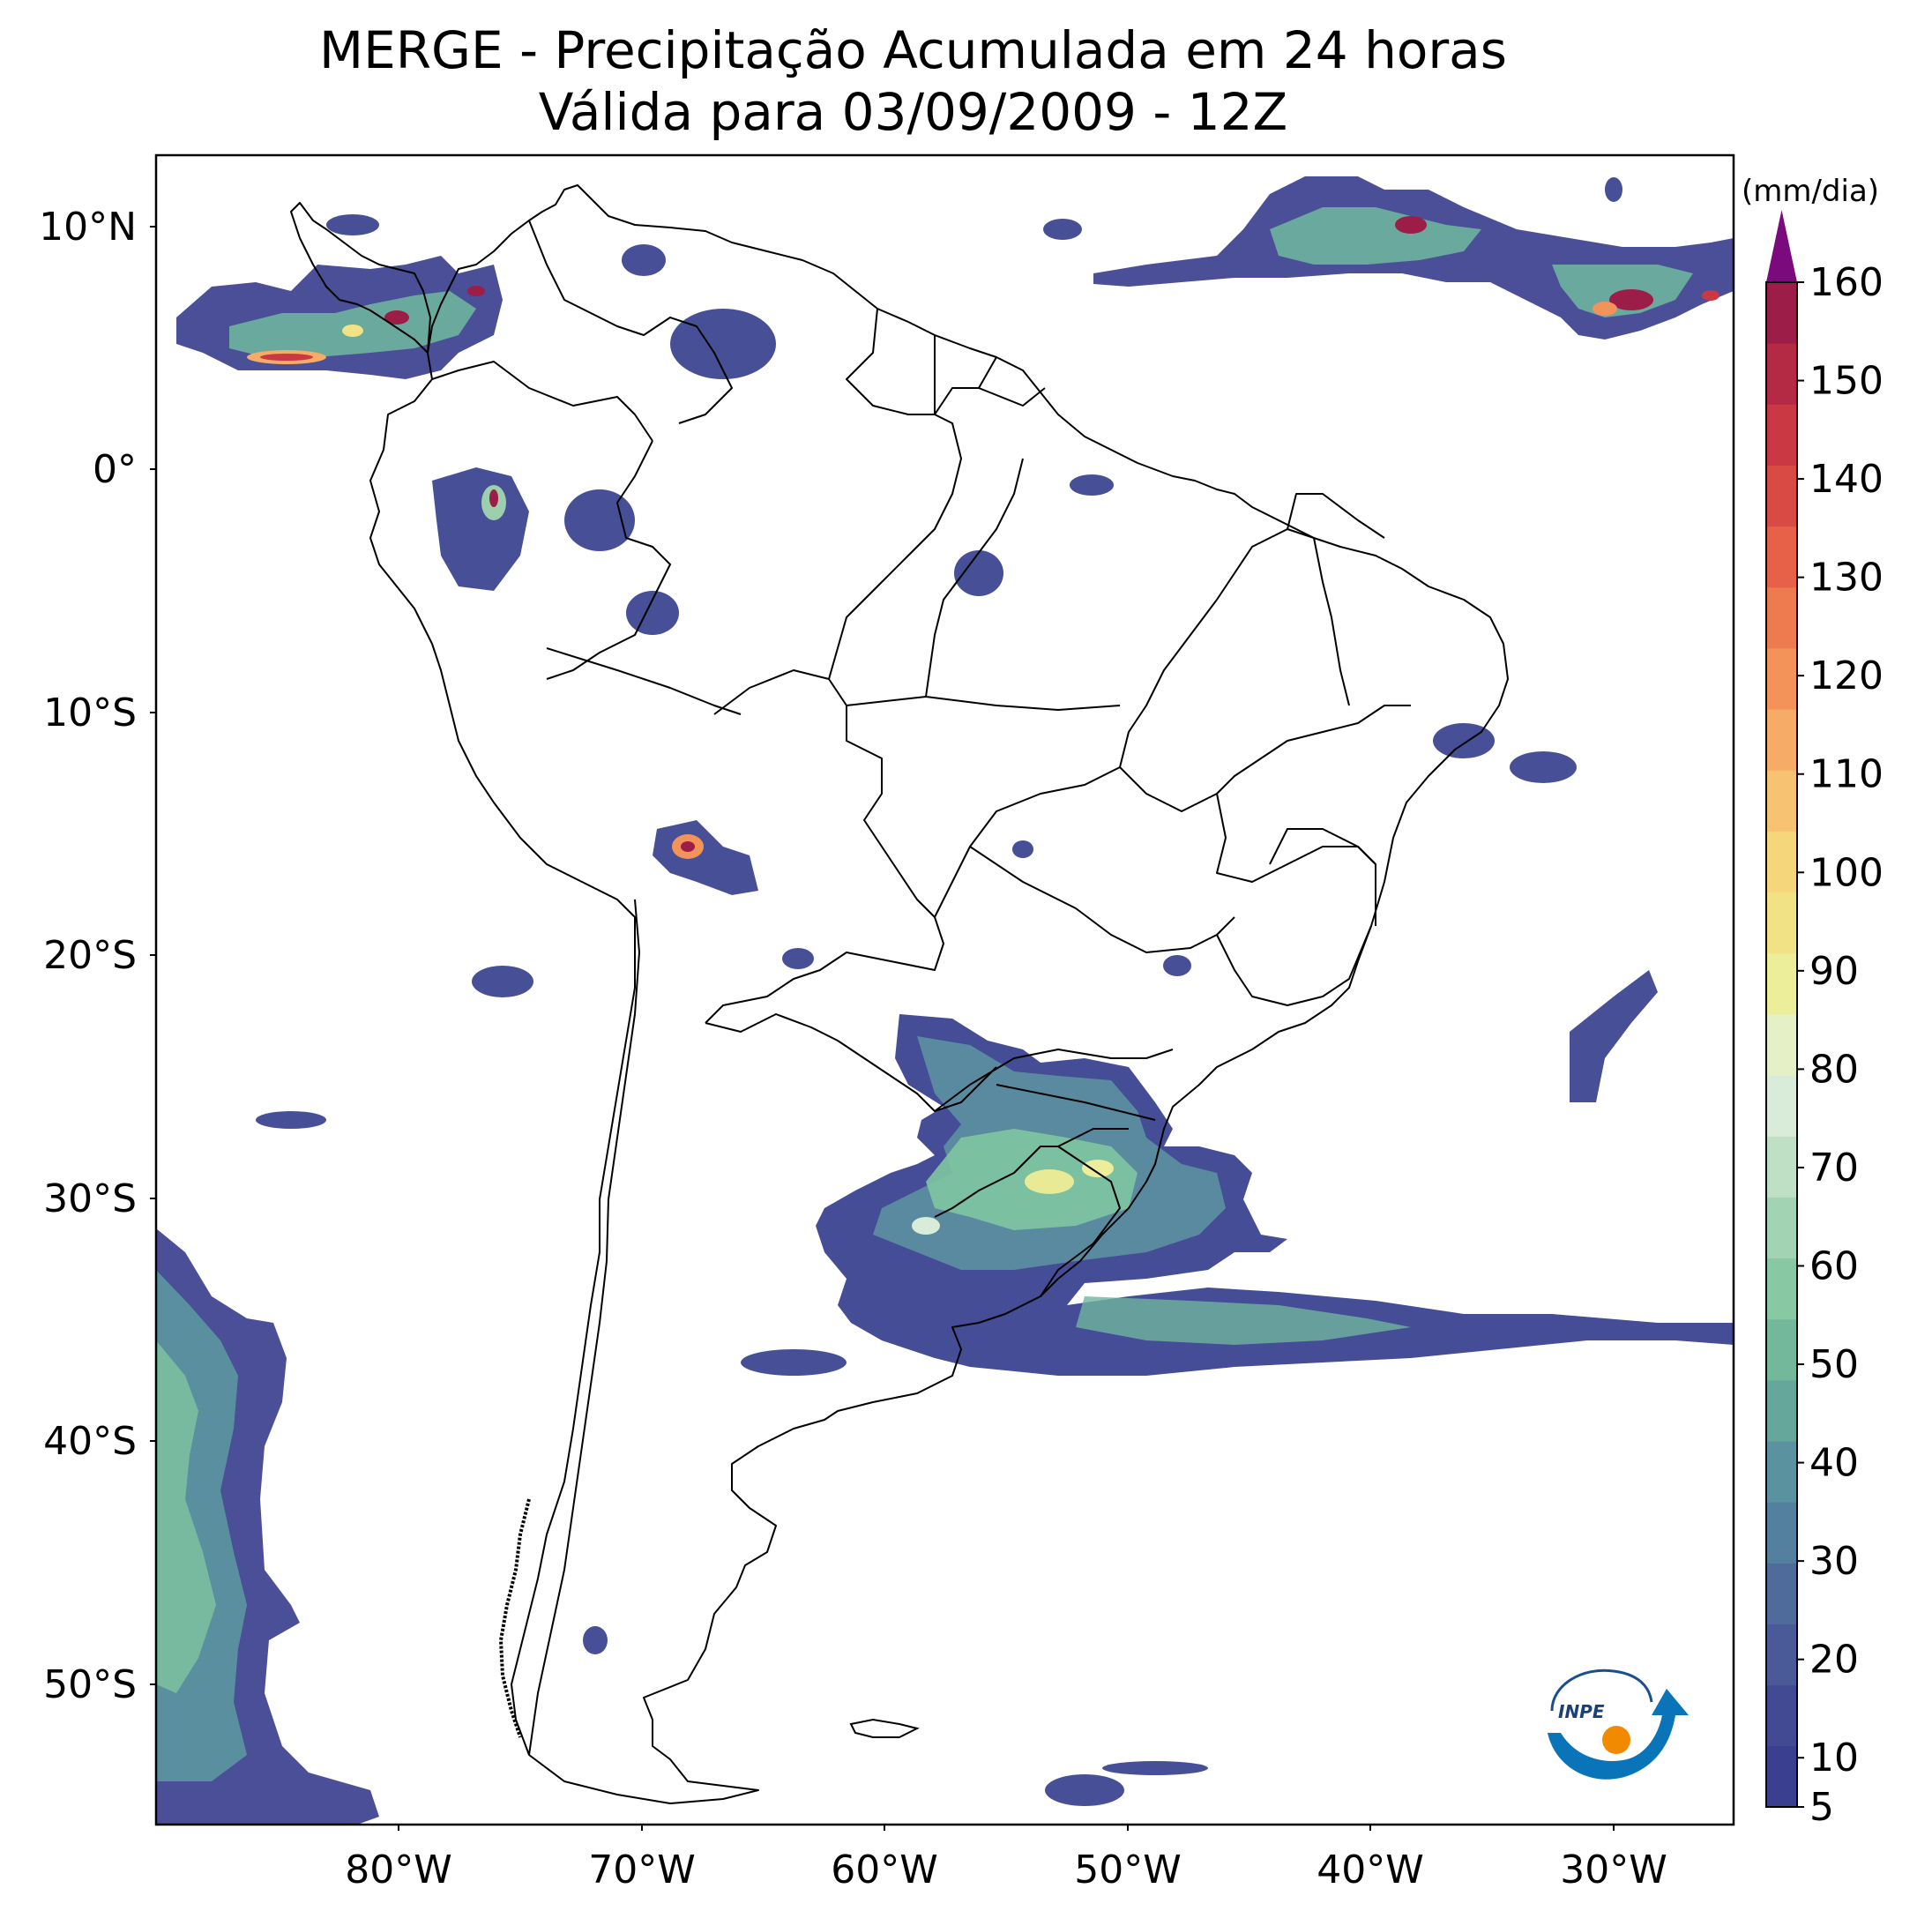 The height and width of the screenshot is (1911, 1932). I want to click on colorbar-label: 20, so click(1834, 1660).